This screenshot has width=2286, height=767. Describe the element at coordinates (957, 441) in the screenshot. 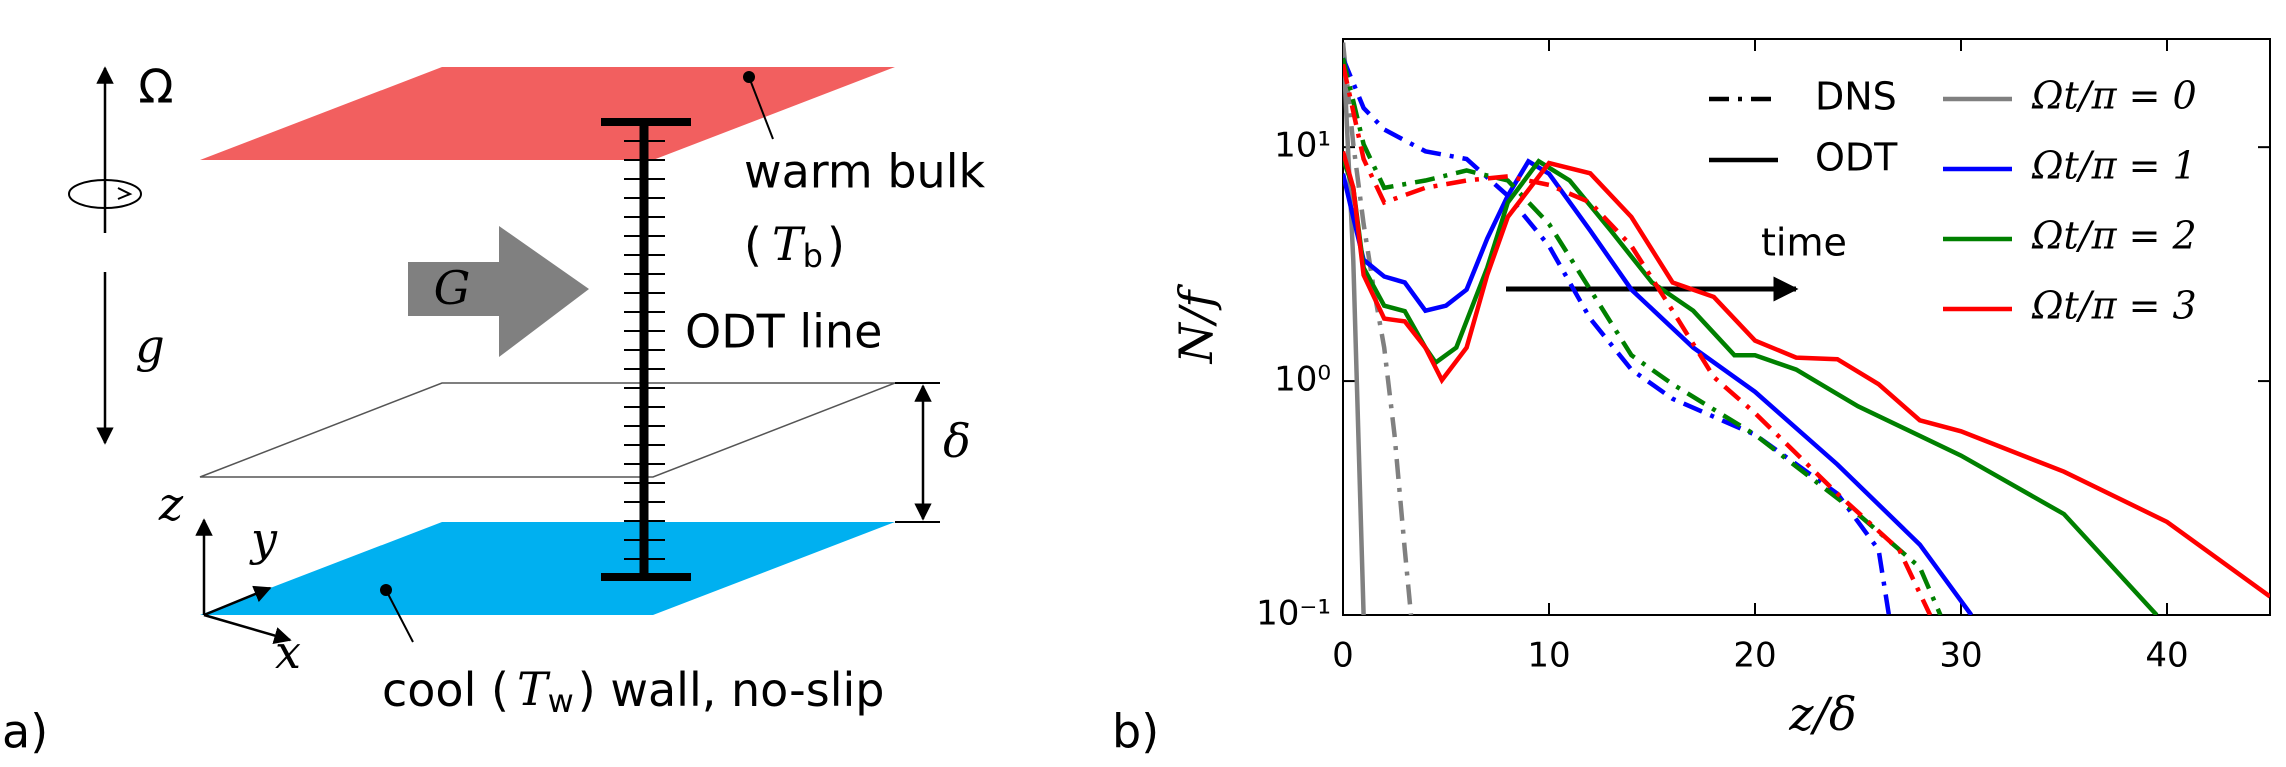

I see `delta-label: δ` at that location.